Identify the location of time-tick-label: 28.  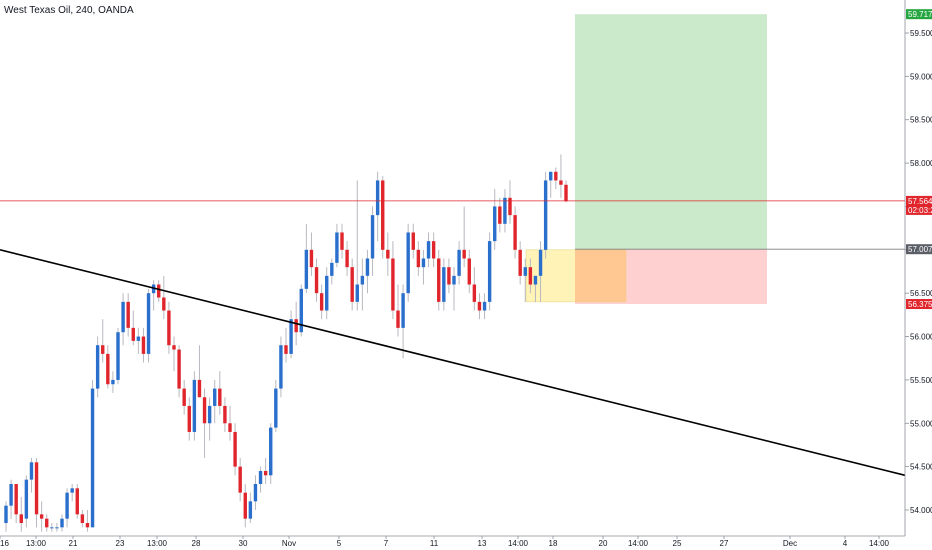
(196, 543).